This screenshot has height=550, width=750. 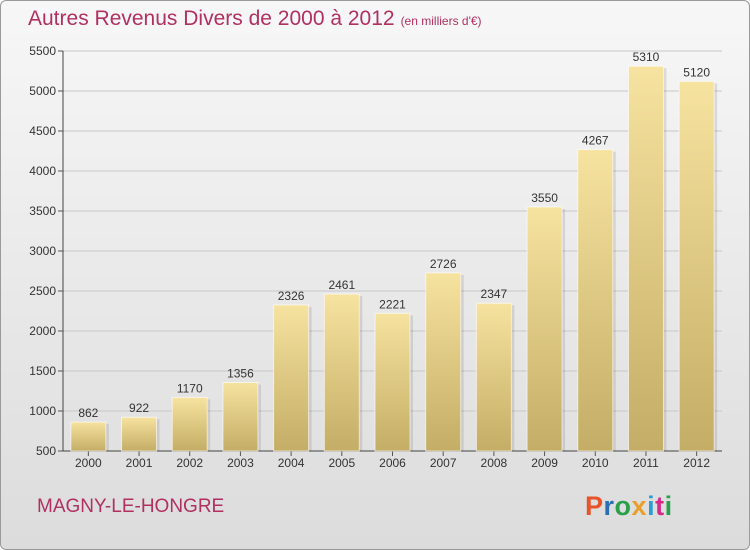 I want to click on bar-value-label: 1170, so click(x=190, y=388).